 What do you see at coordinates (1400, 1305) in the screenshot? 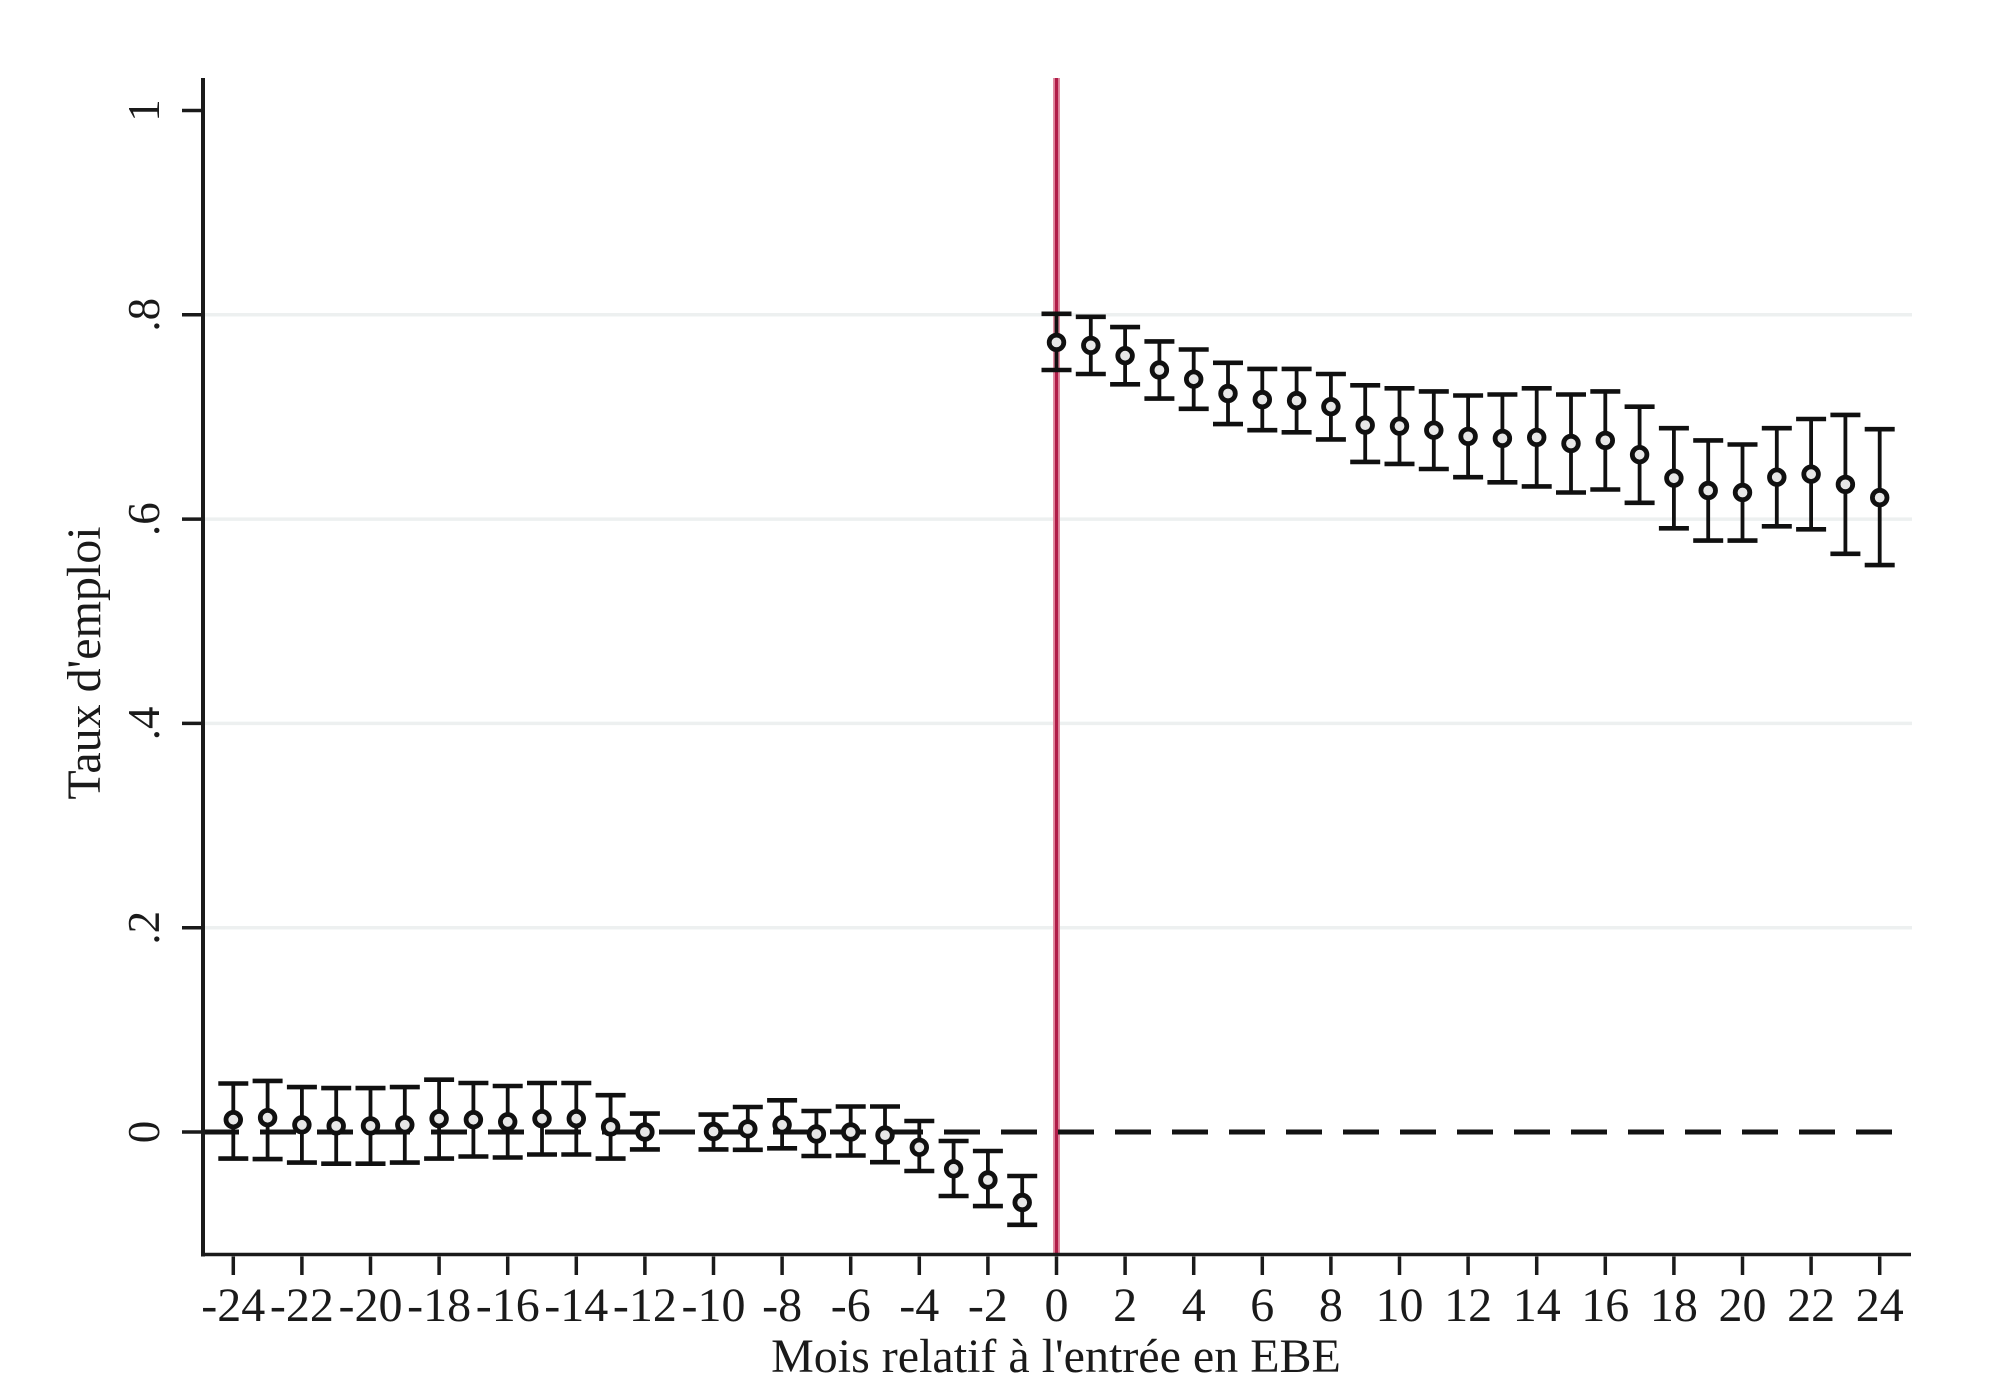
I see `svg-text: 10` at bounding box center [1400, 1305].